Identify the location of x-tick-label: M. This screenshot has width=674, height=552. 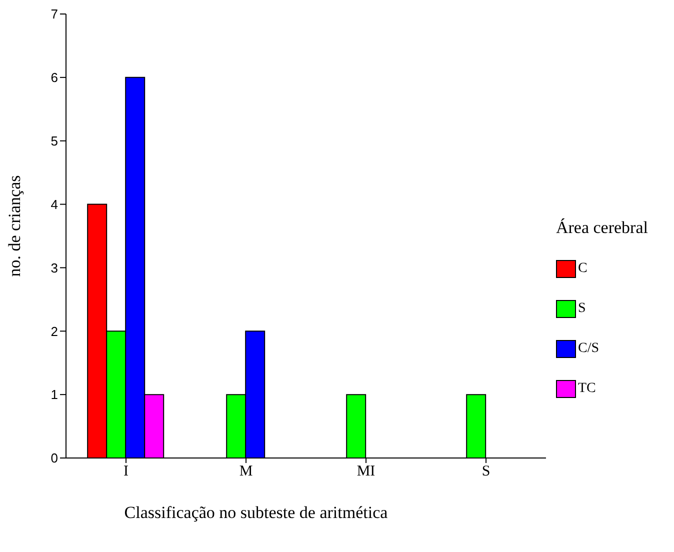
(246, 472).